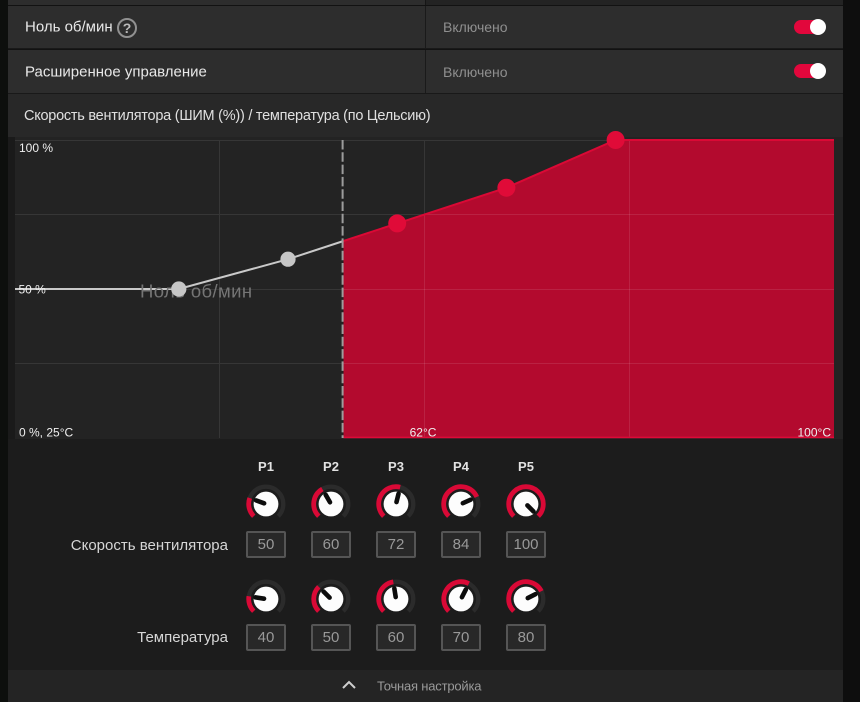  Describe the element at coordinates (33, 290) in the screenshot. I see `svg-text: 50 %` at that location.